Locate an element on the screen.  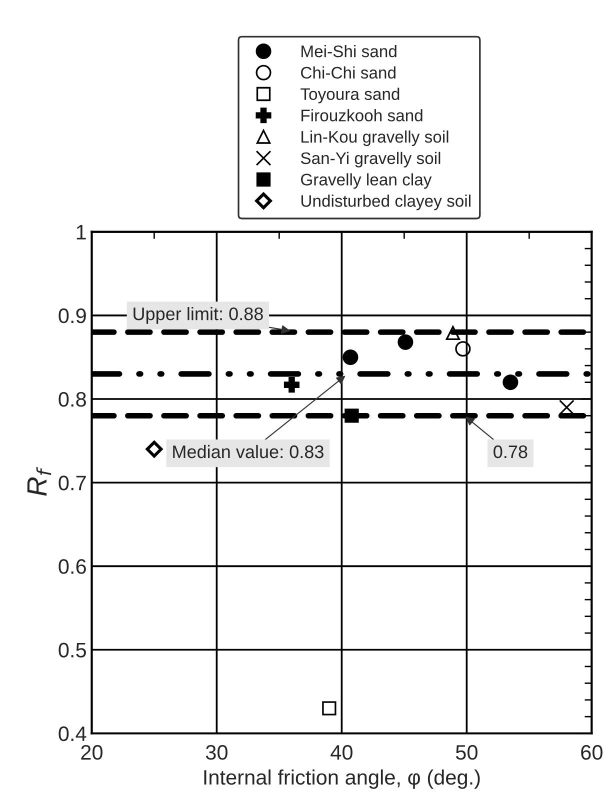
legend-label: Undisturbed clayey soil is located at coordinates (385, 202).